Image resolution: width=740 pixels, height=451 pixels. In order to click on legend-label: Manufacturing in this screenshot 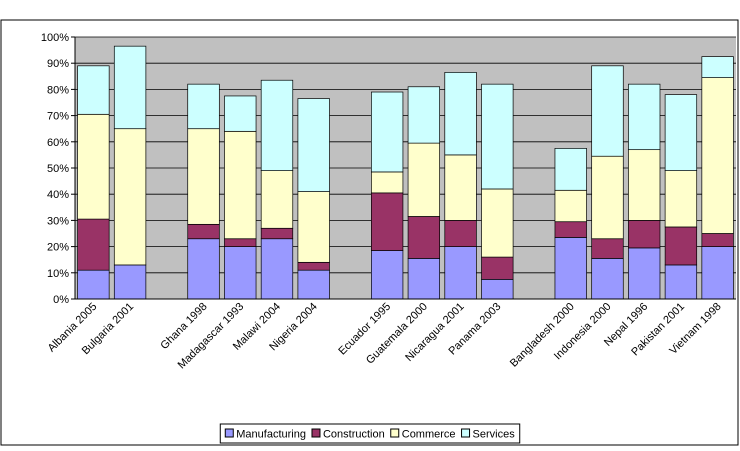, I will do `click(271, 435)`.